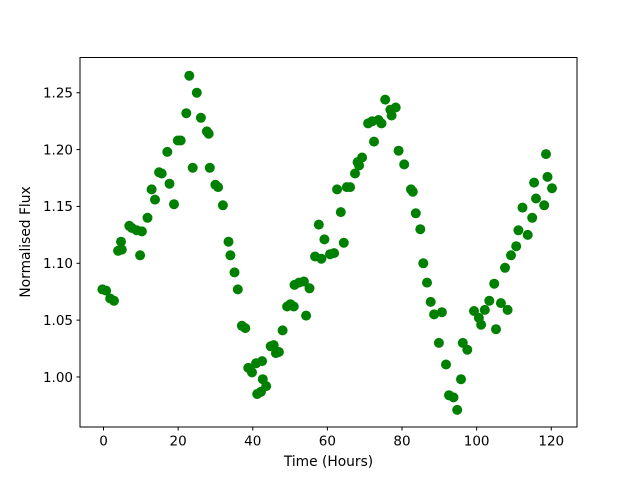 The image size is (640, 480). What do you see at coordinates (551, 442) in the screenshot?
I see `x-tick-label: 120` at bounding box center [551, 442].